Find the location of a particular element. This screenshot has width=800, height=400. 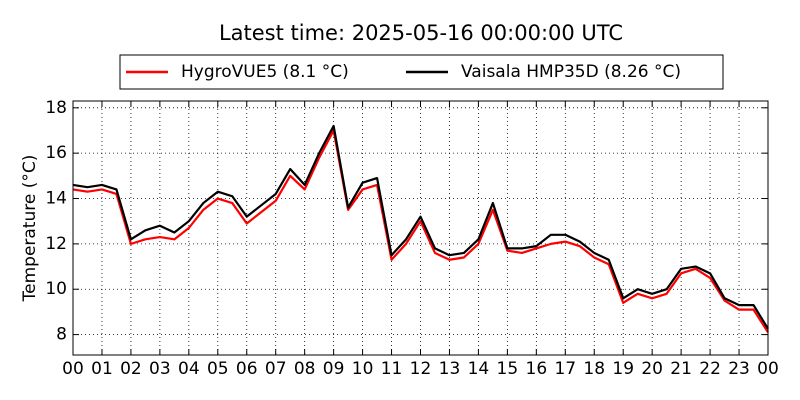

x-tick-label: 19 is located at coordinates (623, 369).